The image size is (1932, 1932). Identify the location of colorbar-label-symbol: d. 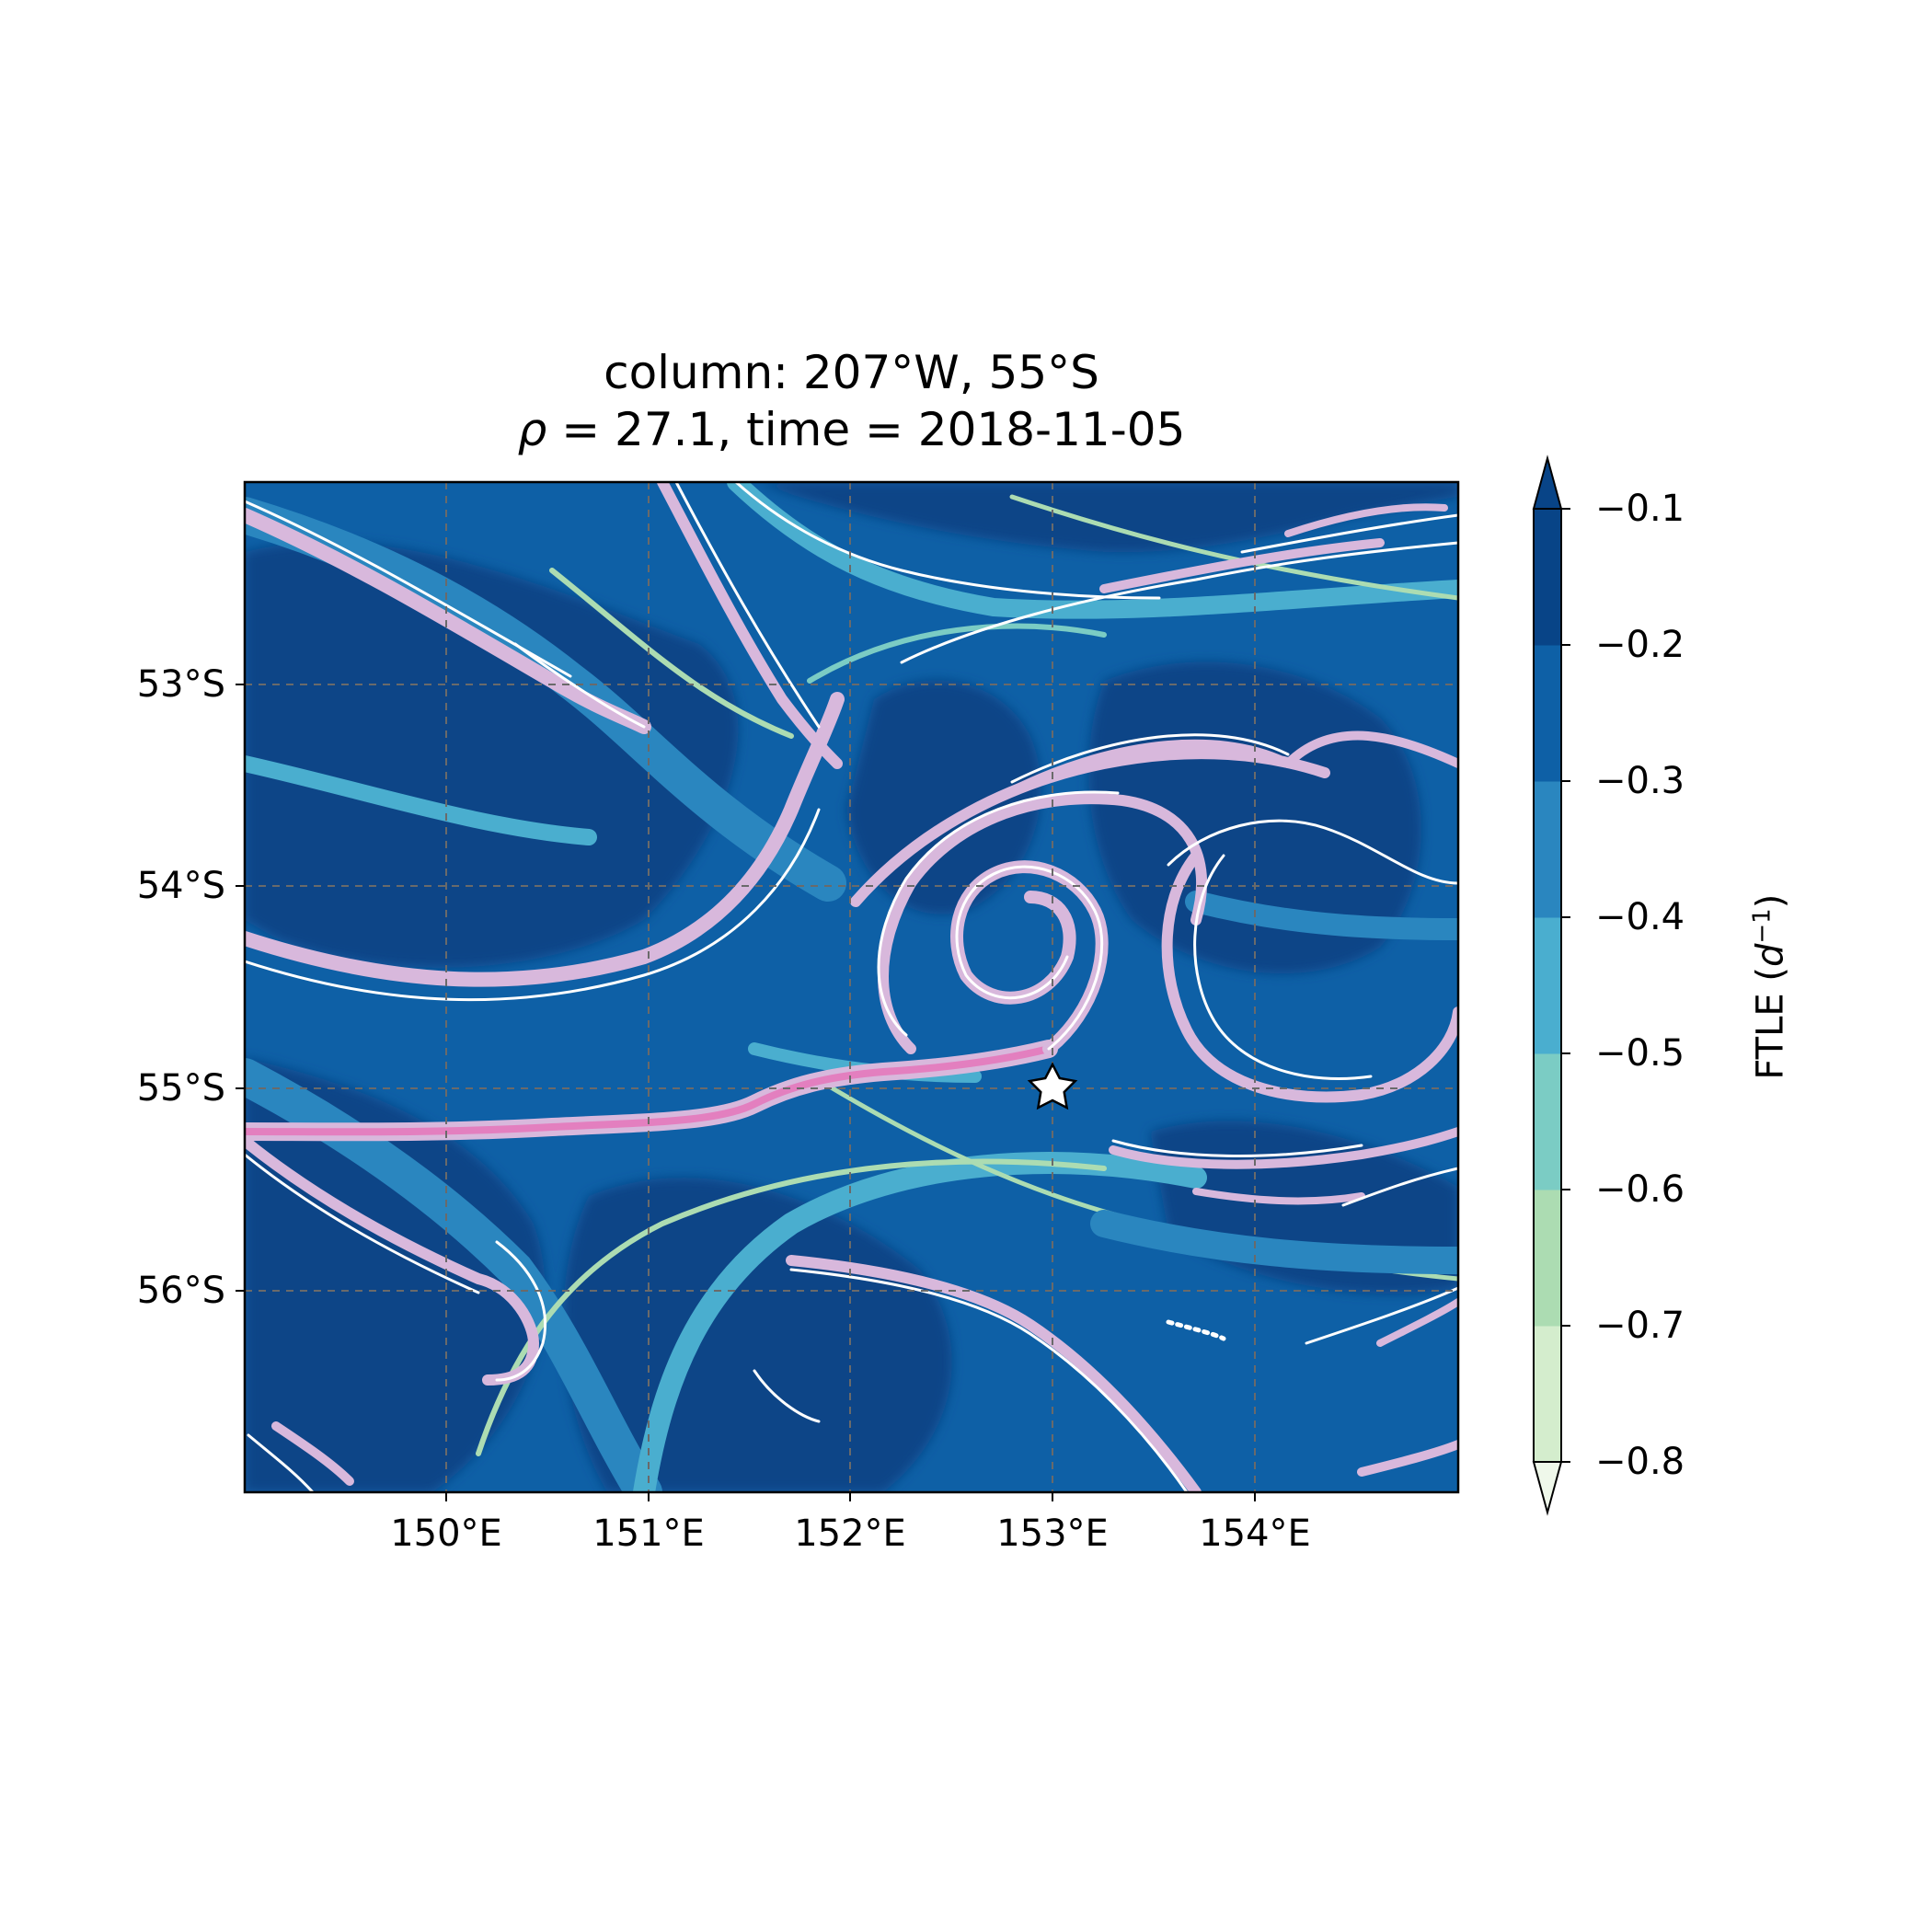
(1770, 955).